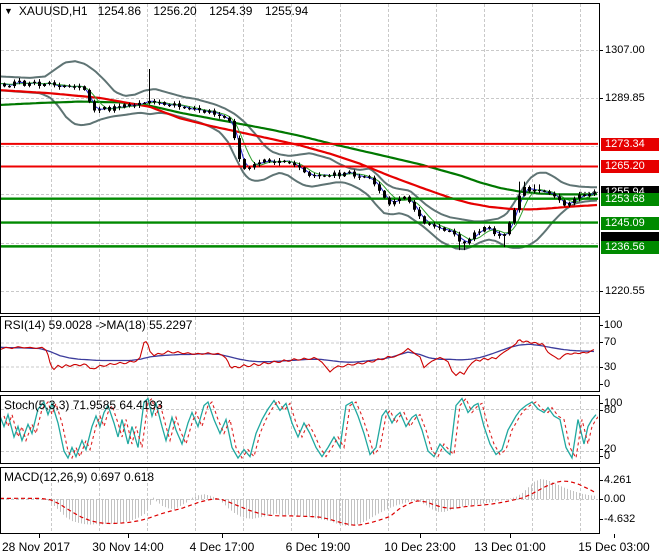 This screenshot has height=560, width=660. What do you see at coordinates (613, 403) in the screenshot?
I see `stoch-scale-label: 100` at bounding box center [613, 403].